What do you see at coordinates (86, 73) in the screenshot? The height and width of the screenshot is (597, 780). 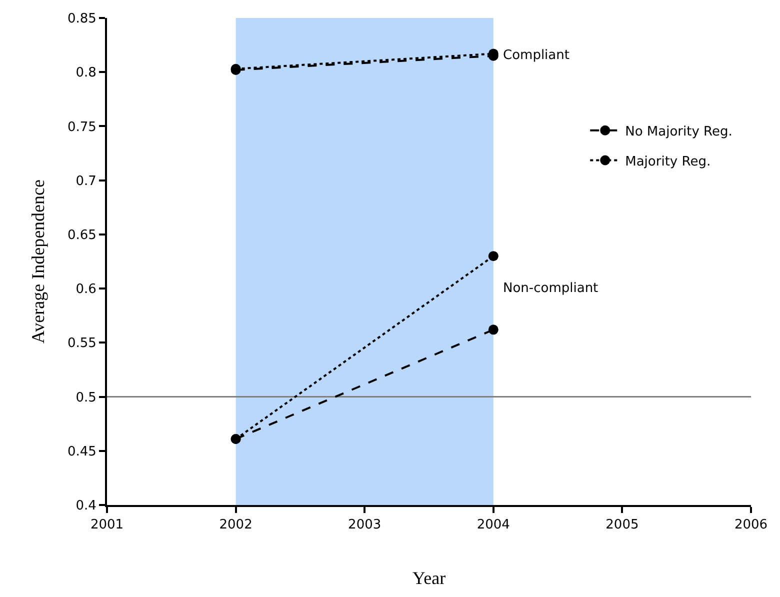 I see `y-tick-label: 0.8` at bounding box center [86, 73].